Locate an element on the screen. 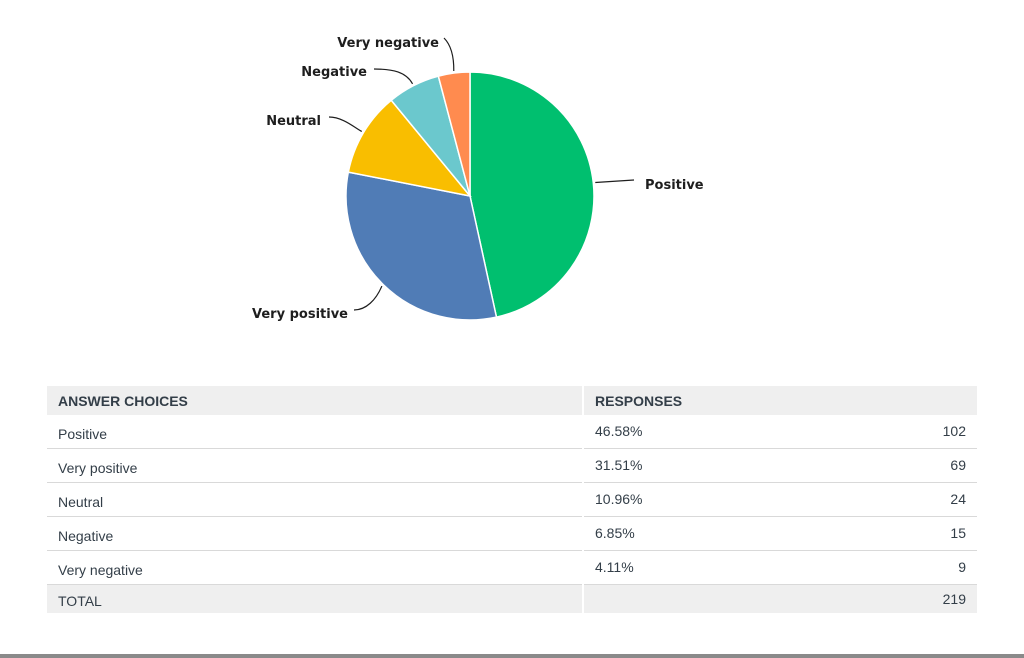  pie-slice-very-positive is located at coordinates (421, 246).